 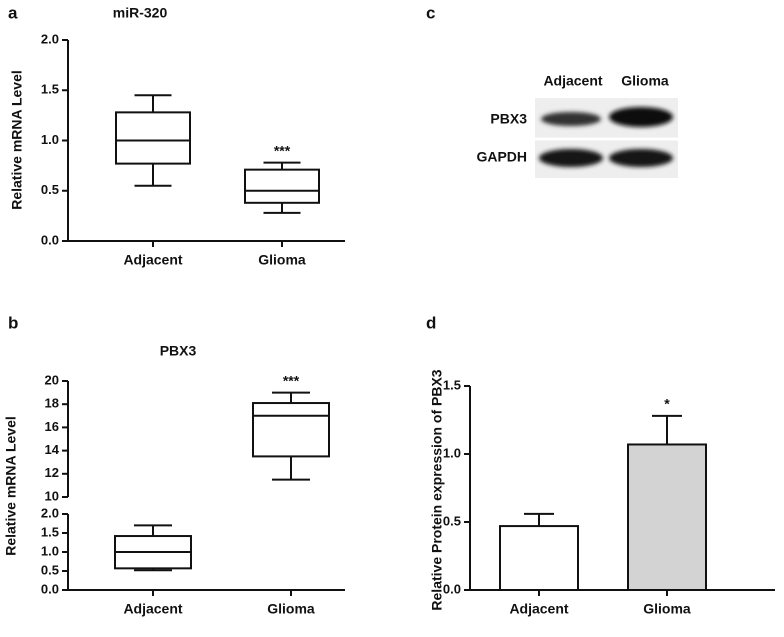 What do you see at coordinates (140, 13) in the screenshot?
I see `chart-title: miR-320` at bounding box center [140, 13].